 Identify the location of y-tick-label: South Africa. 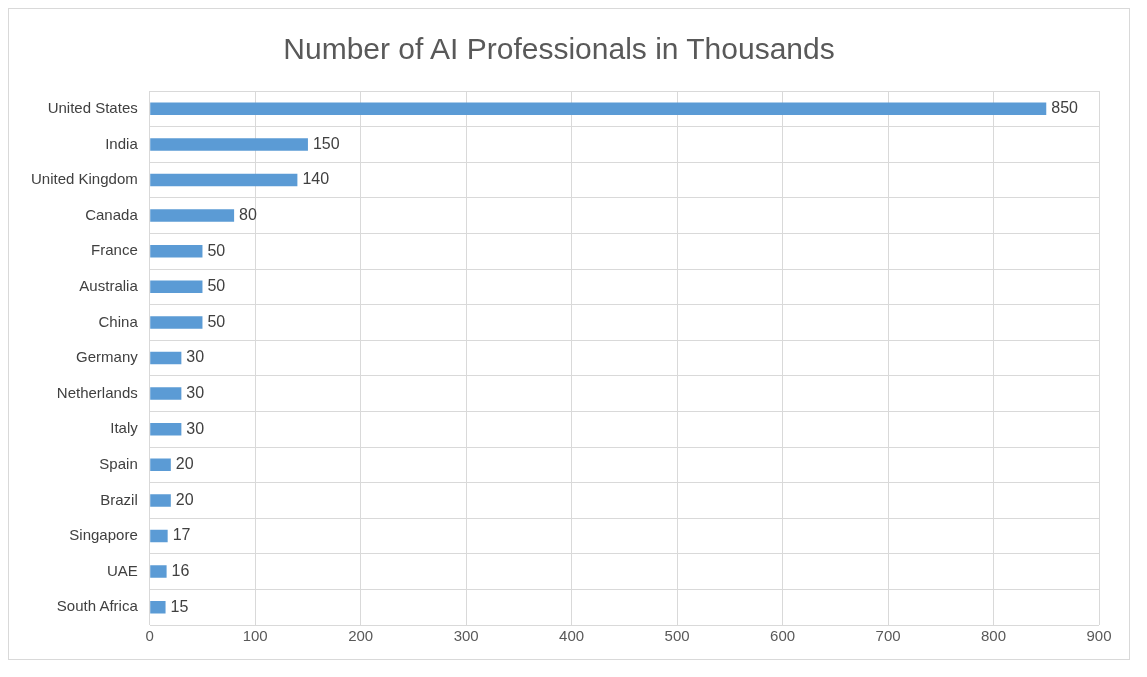
(97, 606).